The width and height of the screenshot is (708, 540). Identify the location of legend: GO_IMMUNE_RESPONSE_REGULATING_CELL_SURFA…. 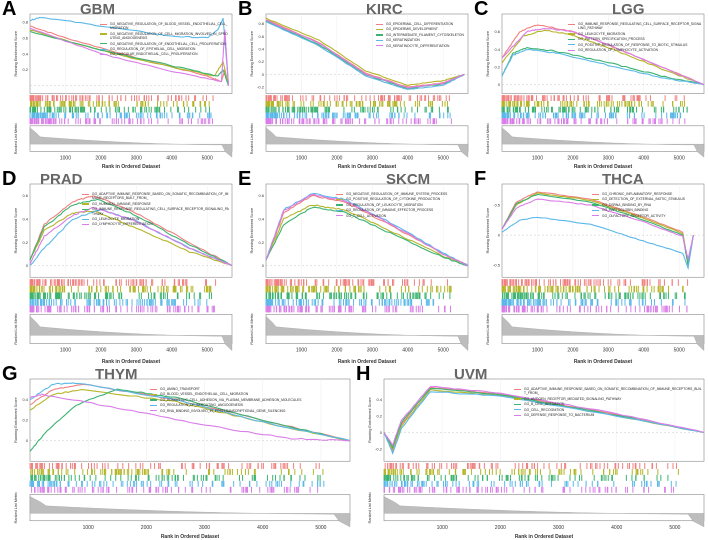
(635, 37).